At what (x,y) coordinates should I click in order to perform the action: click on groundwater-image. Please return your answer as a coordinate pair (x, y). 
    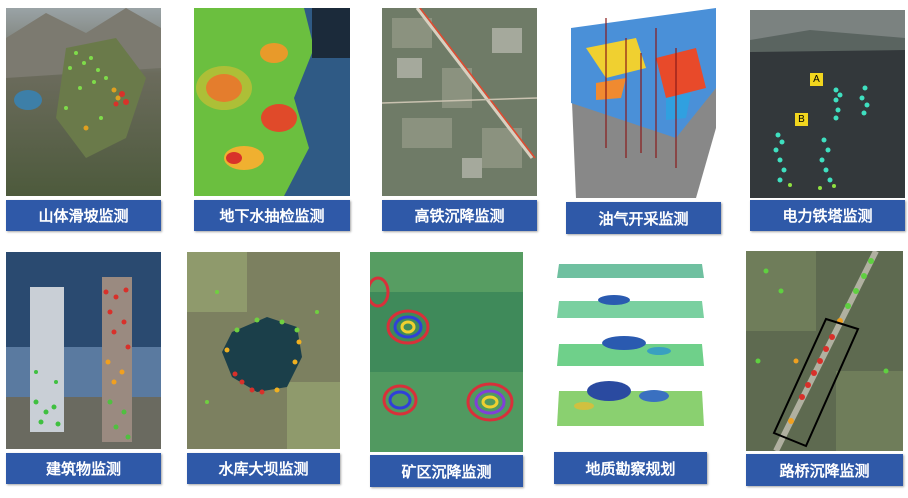
    Looking at the image, I should click on (272, 102).